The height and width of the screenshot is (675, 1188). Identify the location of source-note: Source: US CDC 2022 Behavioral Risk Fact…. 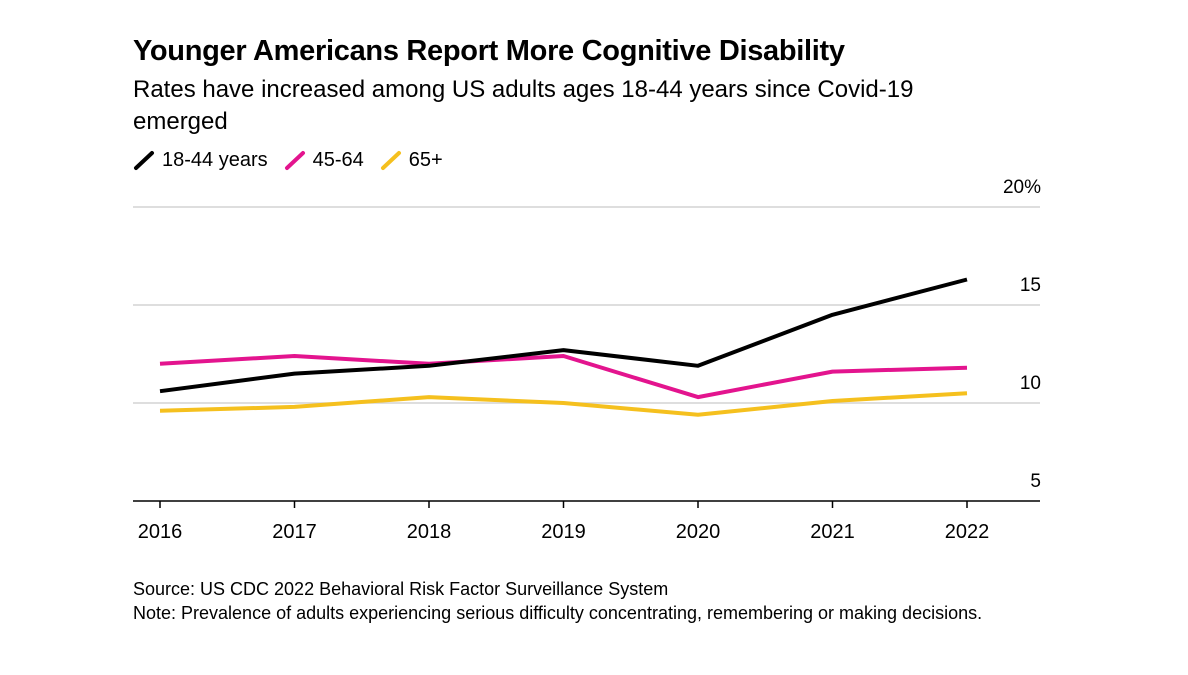
(401, 589).